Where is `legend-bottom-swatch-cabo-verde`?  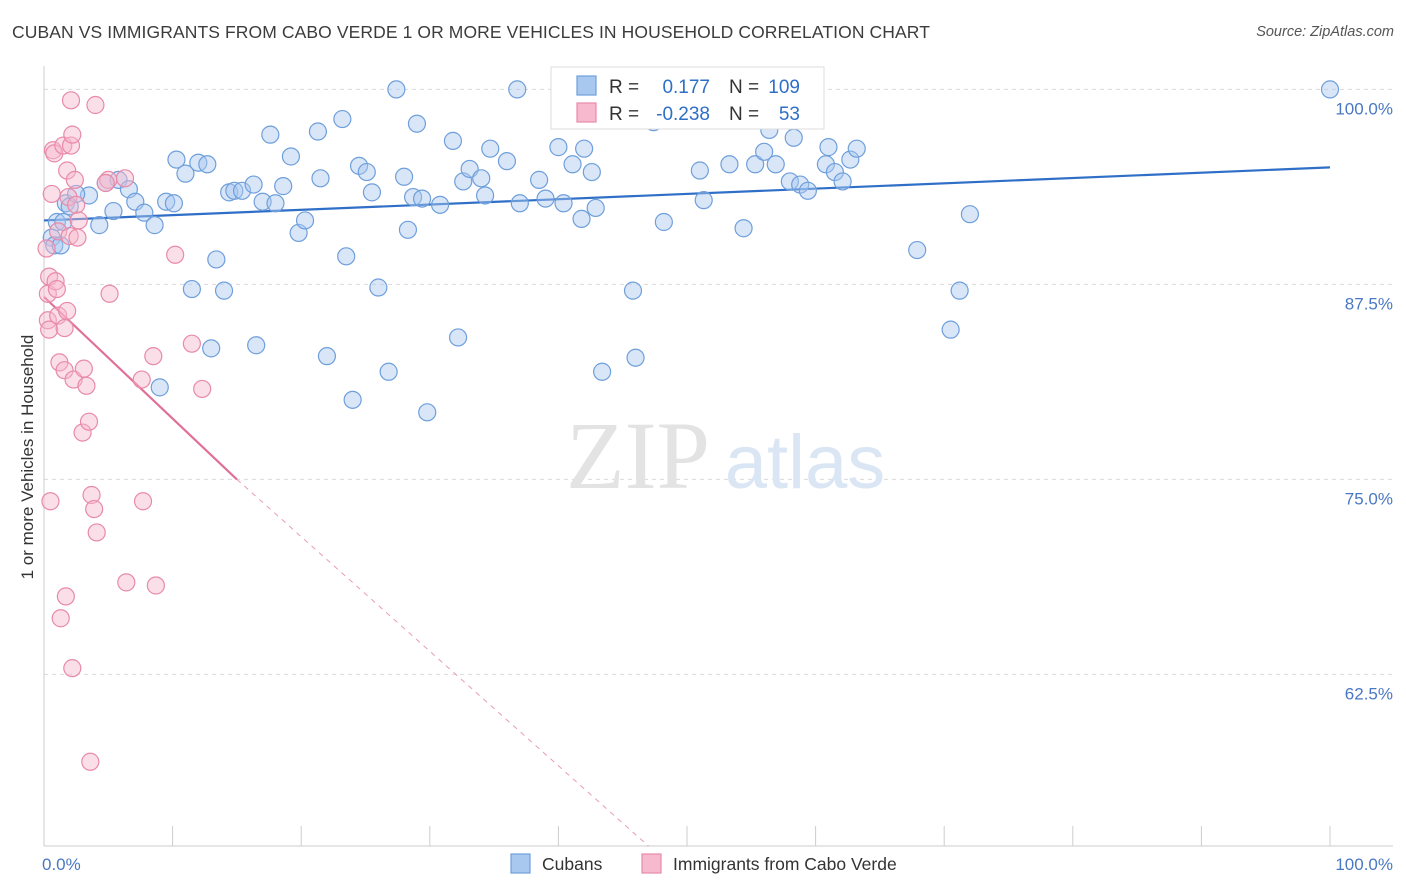 legend-bottom-swatch-cabo-verde is located at coordinates (651, 863).